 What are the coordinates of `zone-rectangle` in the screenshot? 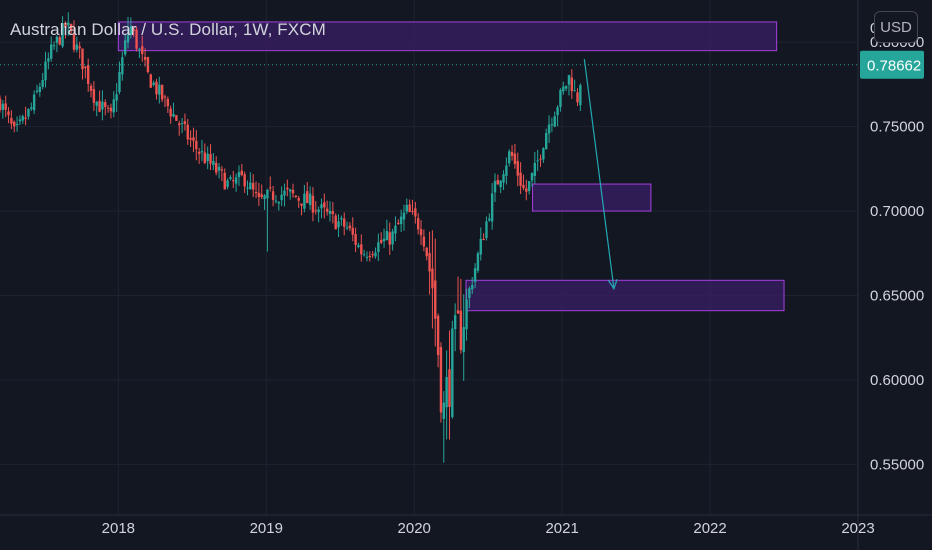 It's located at (625, 295).